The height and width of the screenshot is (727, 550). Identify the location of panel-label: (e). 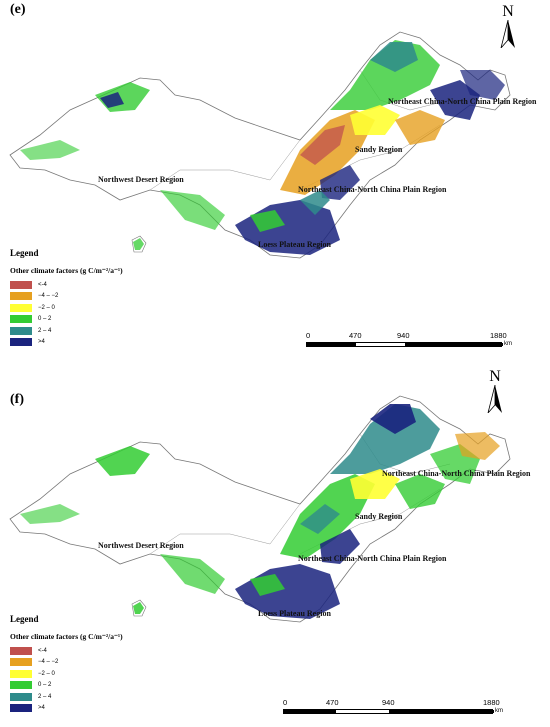
(18, 9).